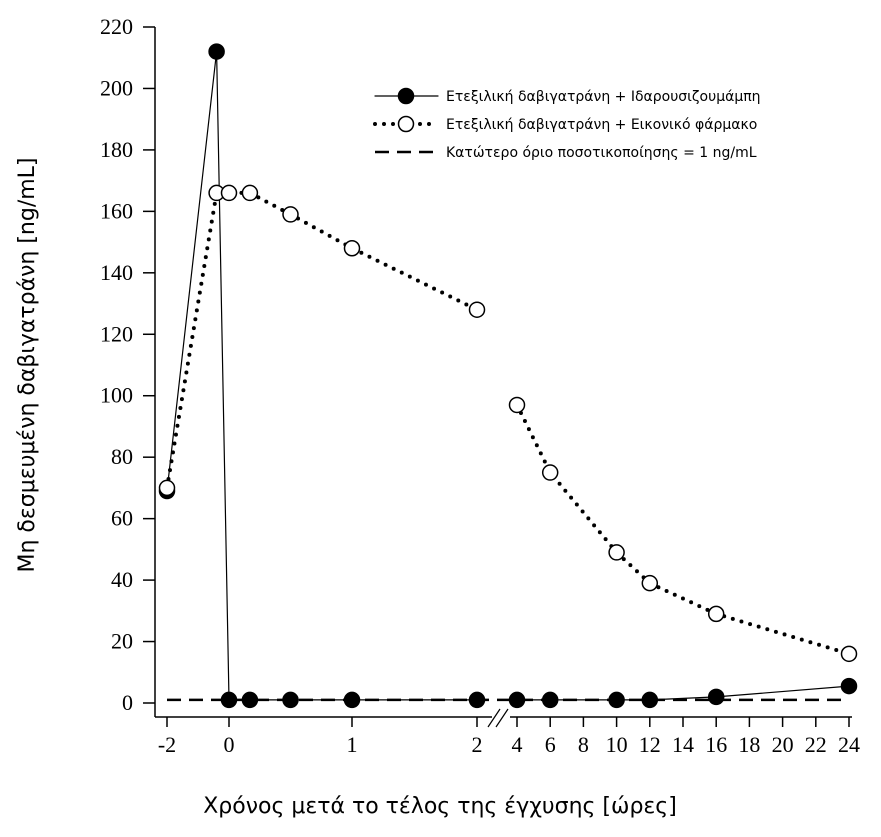 The width and height of the screenshot is (881, 837). Describe the element at coordinates (783, 744) in the screenshot. I see `x-tick-label: 20` at that location.